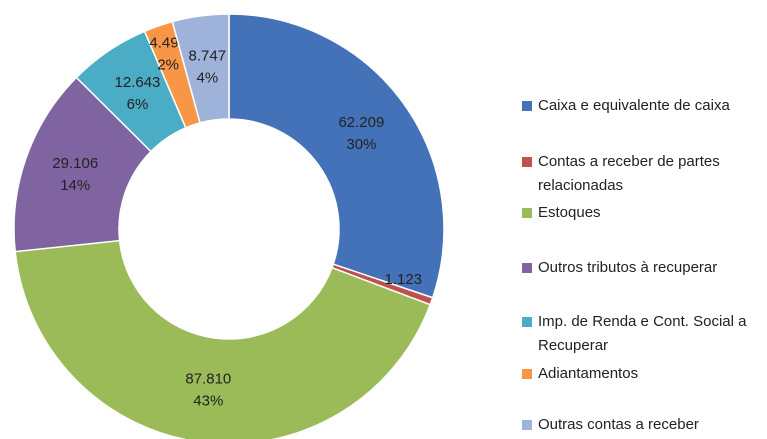 The image size is (767, 439). Describe the element at coordinates (200, 68) in the screenshot. I see `slice` at that location.